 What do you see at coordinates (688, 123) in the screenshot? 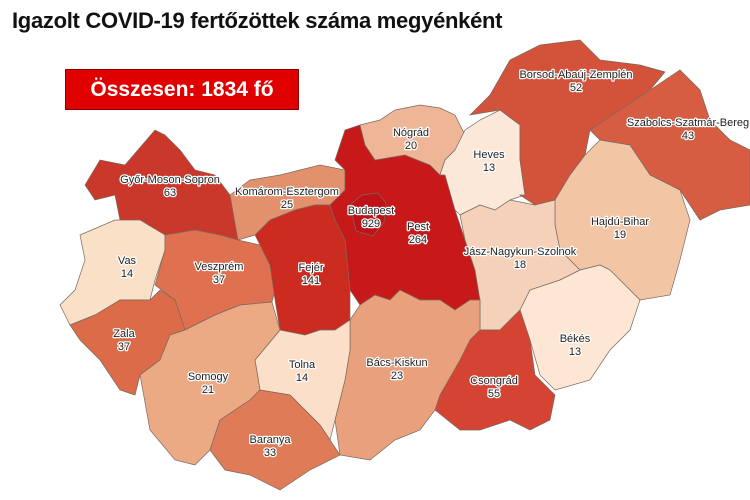
I see `county-name-label: Szabolcs-Szatmár-Bereg` at bounding box center [688, 123].